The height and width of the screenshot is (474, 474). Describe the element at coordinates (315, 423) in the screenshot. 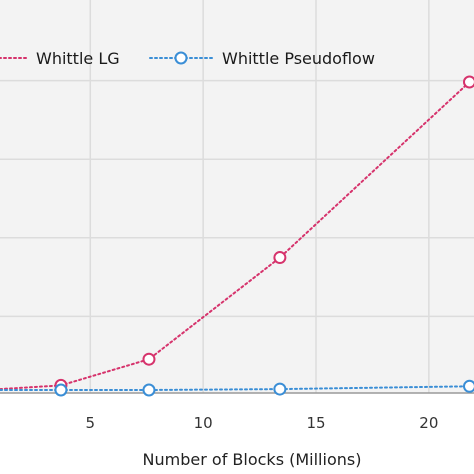

I see `x-tick-label: 15` at that location.